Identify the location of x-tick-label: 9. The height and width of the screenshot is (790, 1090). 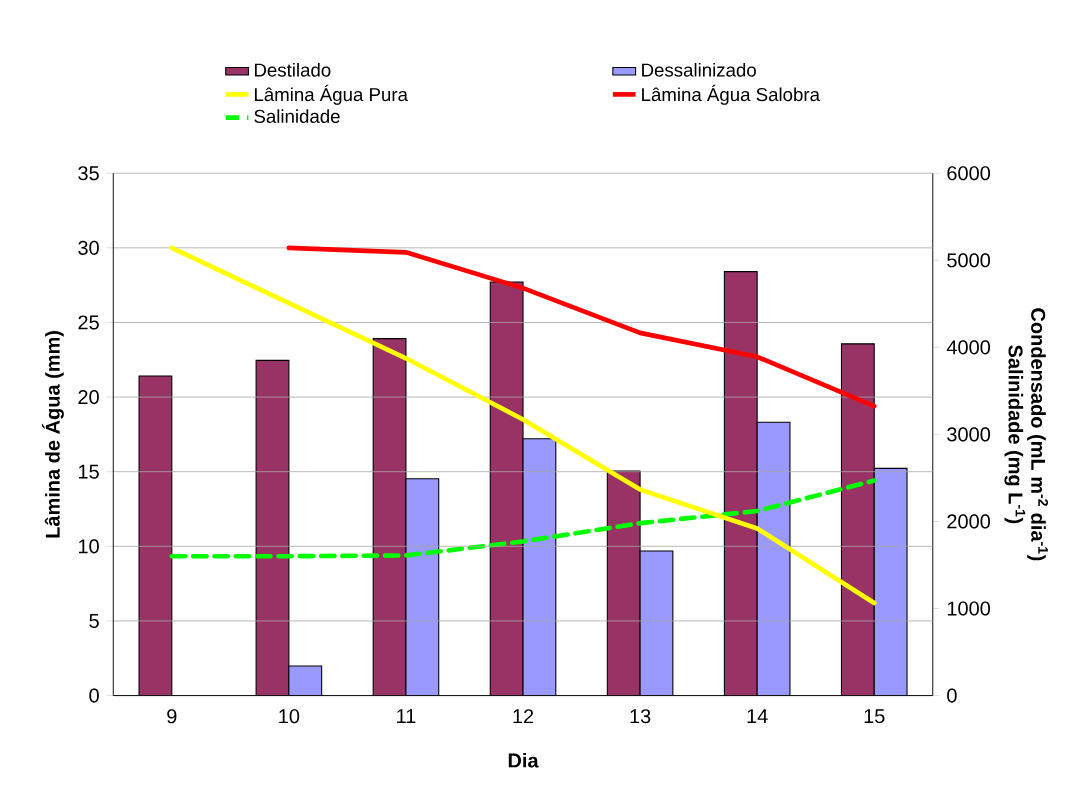
(172, 716).